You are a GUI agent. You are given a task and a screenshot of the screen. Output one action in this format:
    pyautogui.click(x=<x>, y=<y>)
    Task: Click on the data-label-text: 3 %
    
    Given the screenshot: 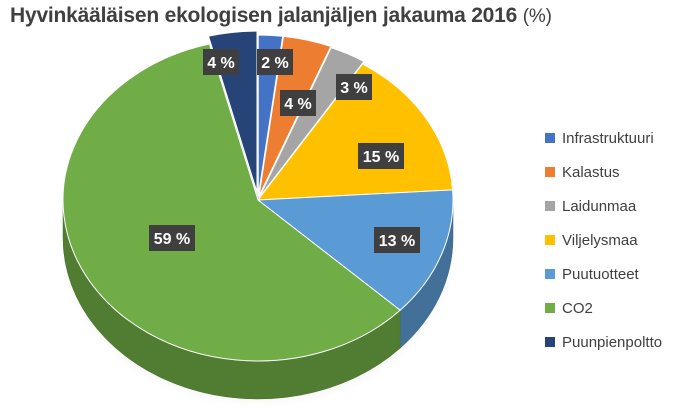 What is the action you would take?
    pyautogui.click(x=354, y=88)
    